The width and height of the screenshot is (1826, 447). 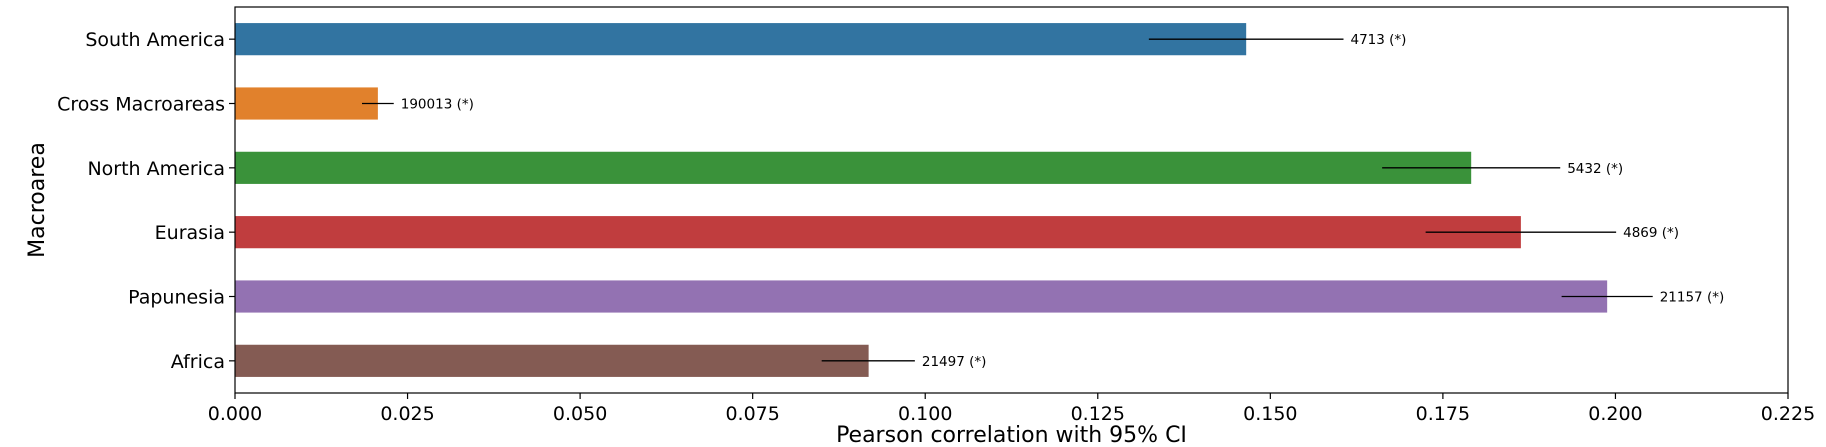 I want to click on x-tick-label-4: 0.100, so click(x=925, y=414).